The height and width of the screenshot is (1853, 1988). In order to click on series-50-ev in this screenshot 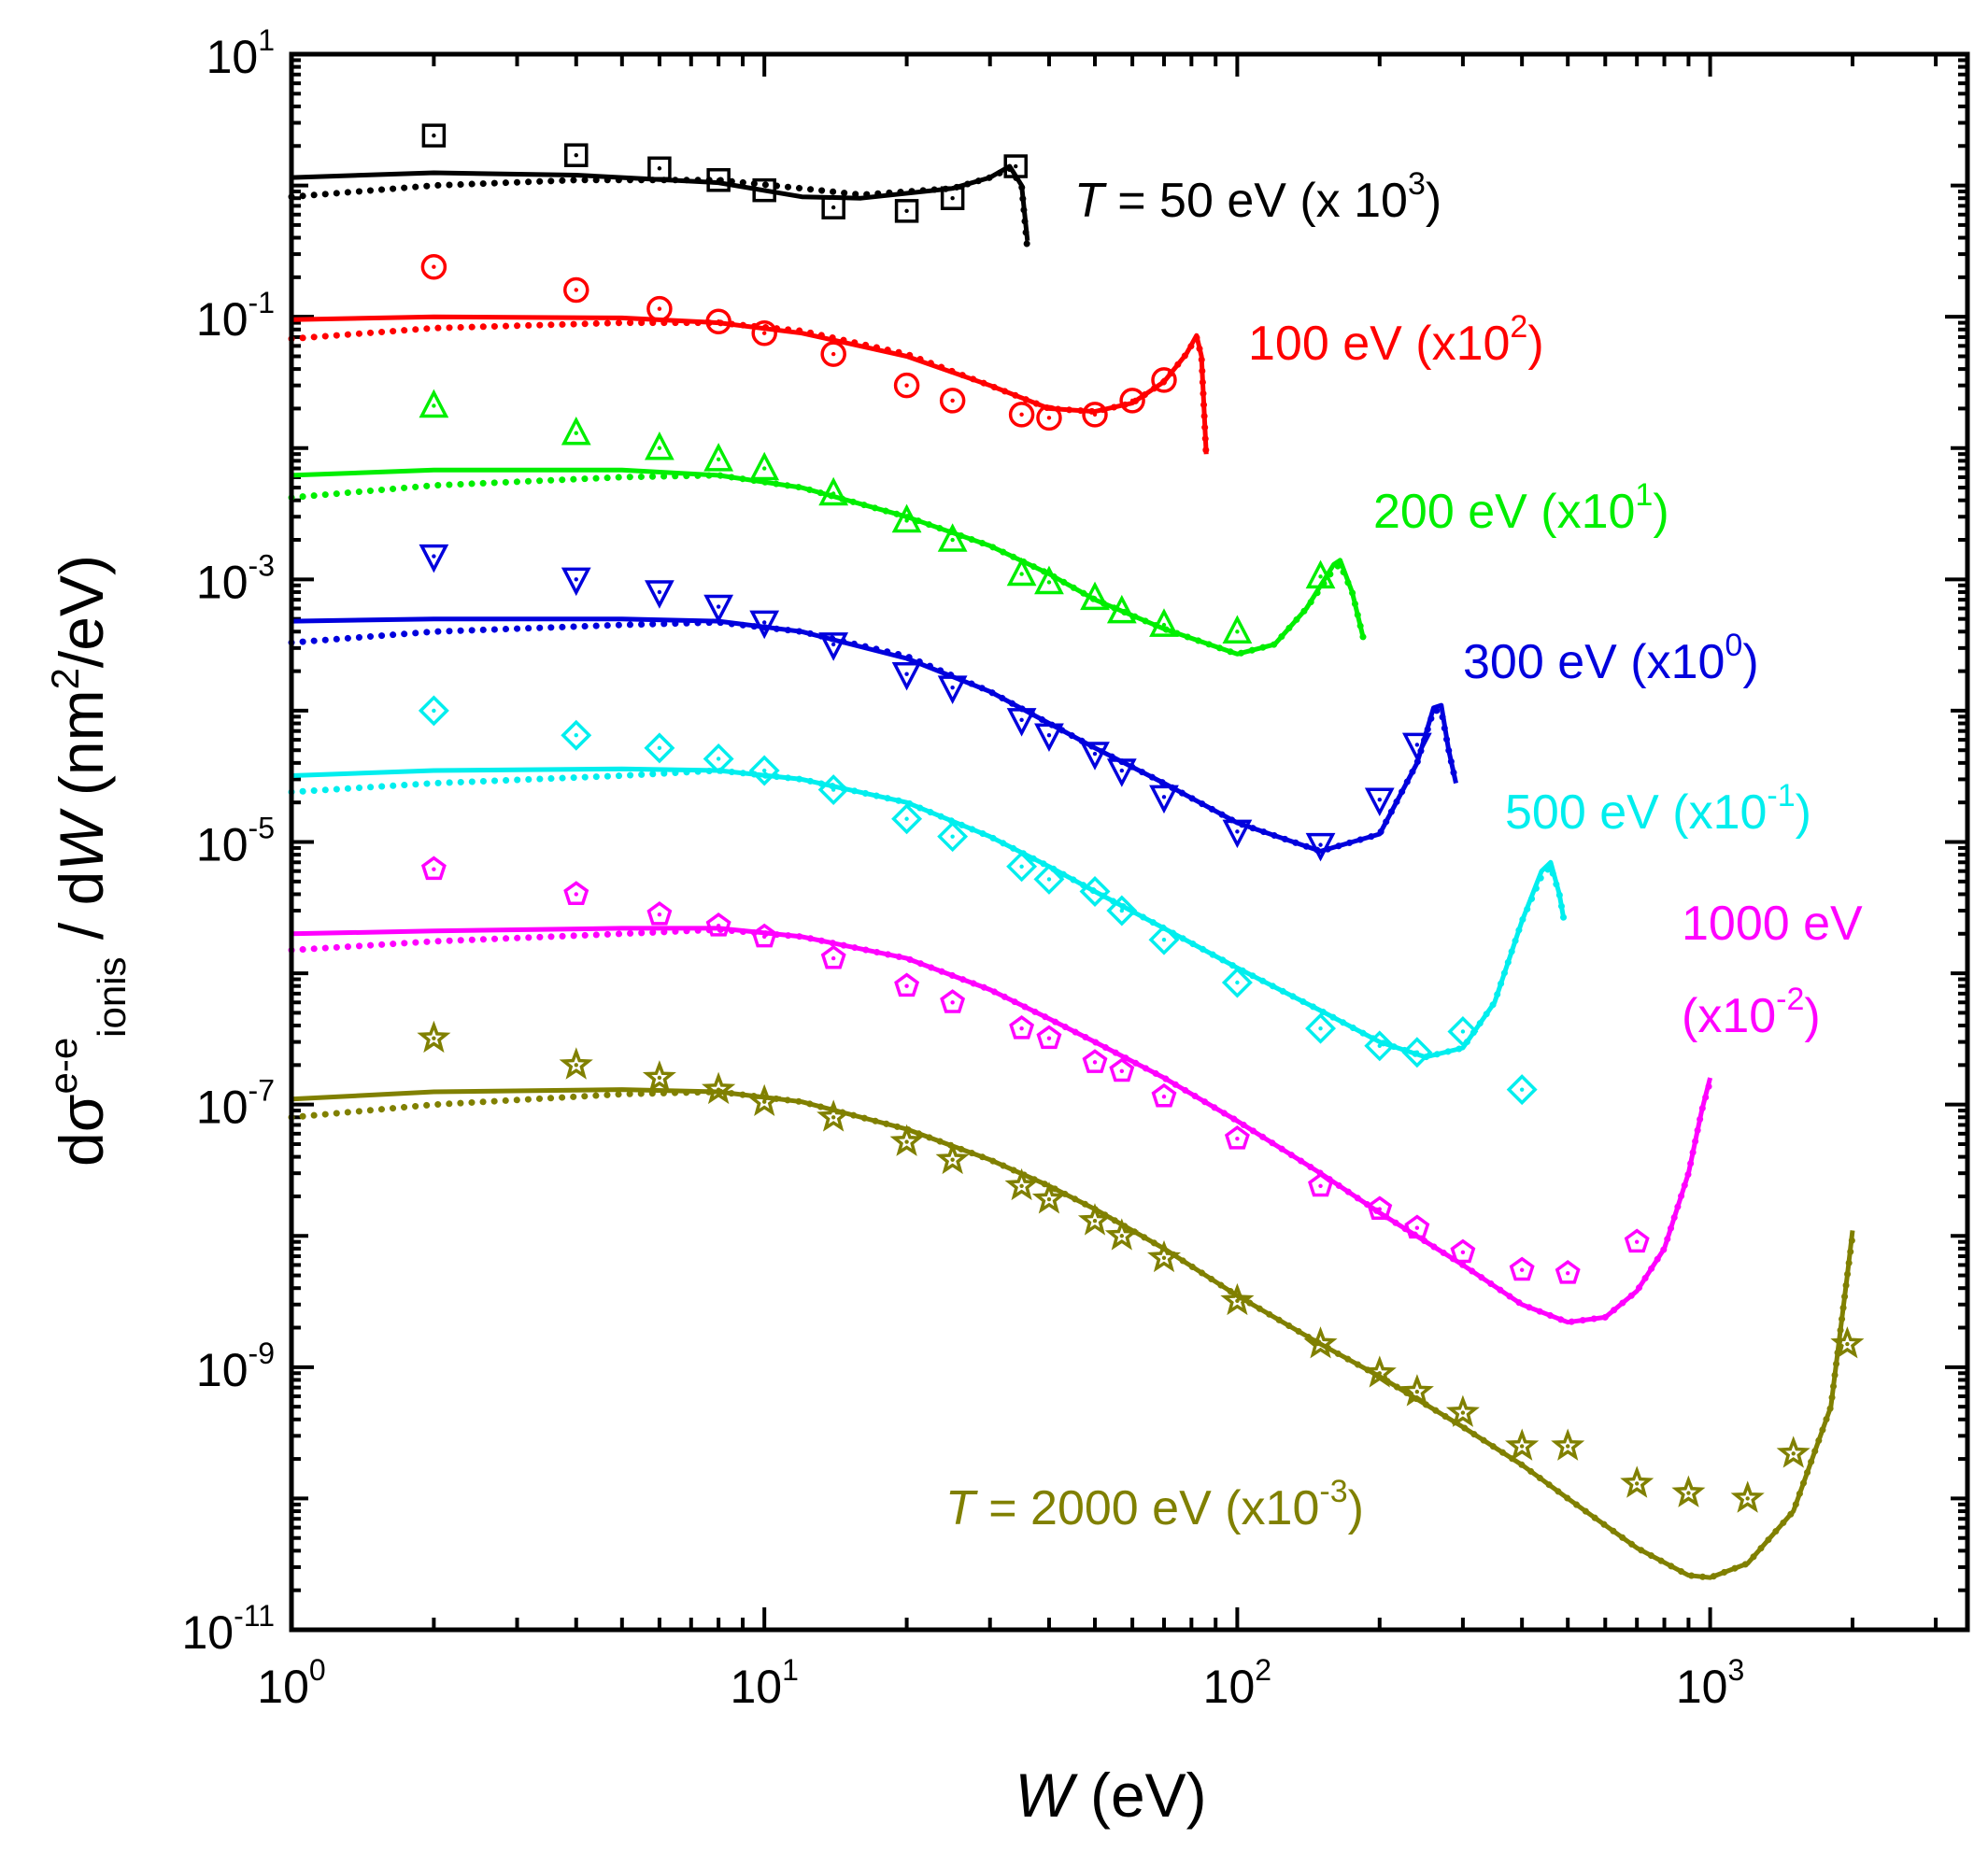, I will do `click(659, 188)`.